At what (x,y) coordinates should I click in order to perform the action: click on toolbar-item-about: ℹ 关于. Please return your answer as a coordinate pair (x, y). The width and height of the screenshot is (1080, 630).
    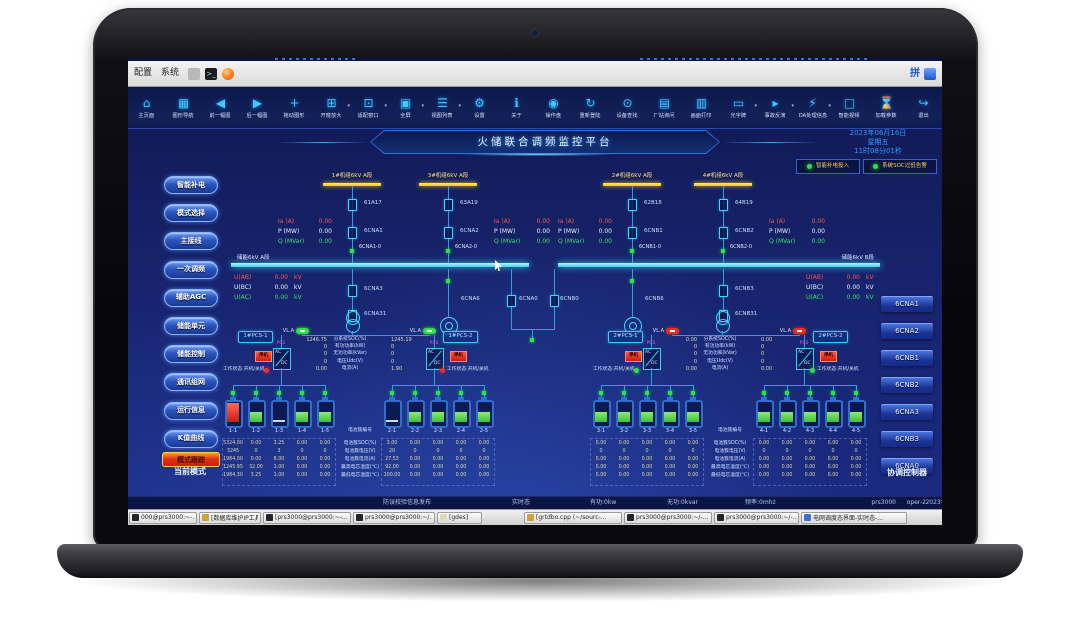
    Looking at the image, I should click on (516, 107).